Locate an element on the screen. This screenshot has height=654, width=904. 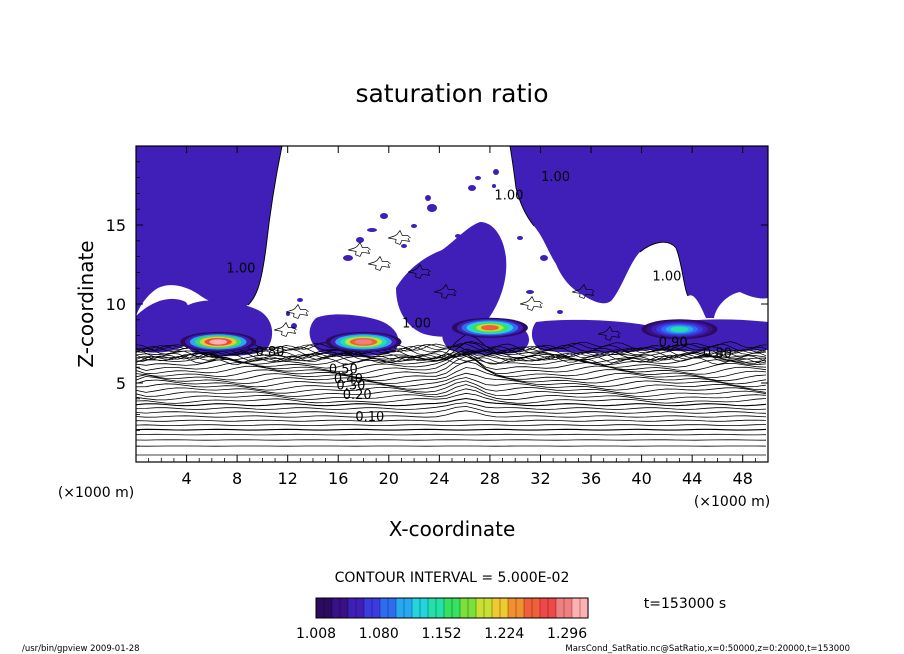
contour-label: 0.30 is located at coordinates (350, 385).